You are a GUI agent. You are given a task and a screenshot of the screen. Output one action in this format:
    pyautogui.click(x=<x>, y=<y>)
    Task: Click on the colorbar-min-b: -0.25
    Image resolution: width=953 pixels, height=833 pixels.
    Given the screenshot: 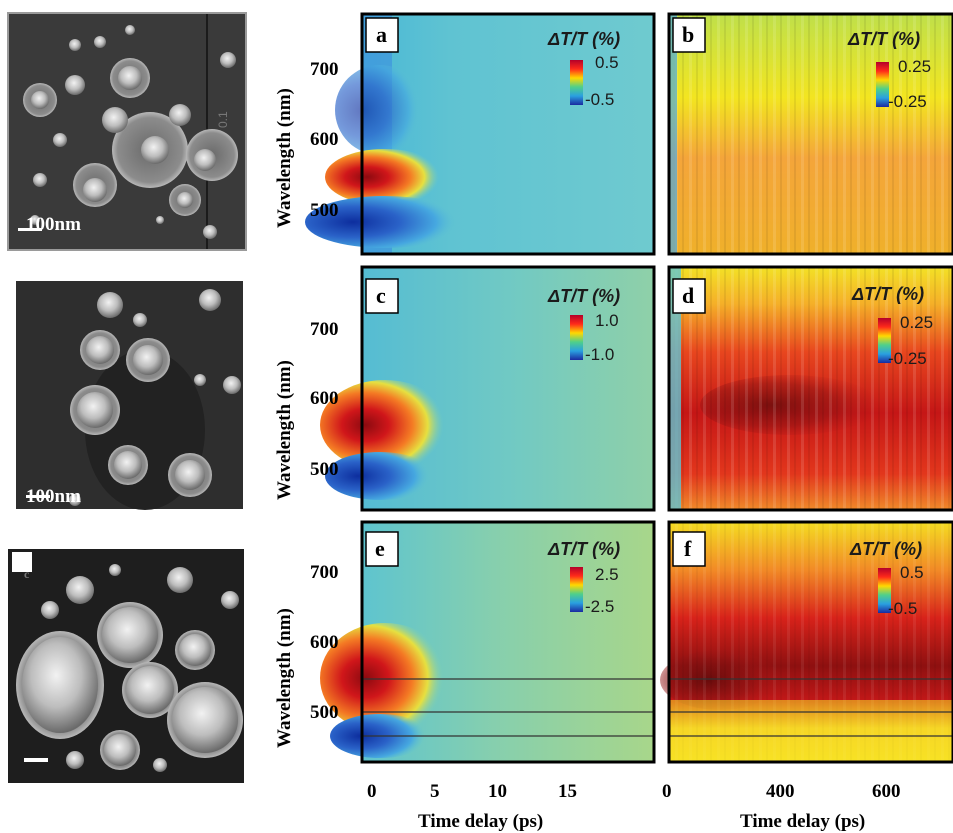 What is the action you would take?
    pyautogui.click(x=907, y=101)
    